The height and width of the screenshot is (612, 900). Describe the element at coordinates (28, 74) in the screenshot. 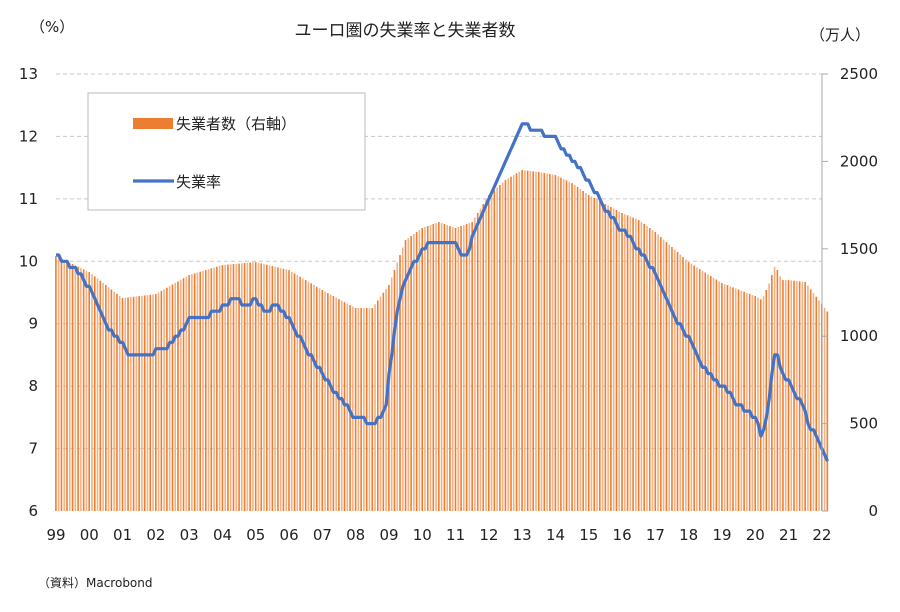

I see `left-tick-label: 13` at that location.